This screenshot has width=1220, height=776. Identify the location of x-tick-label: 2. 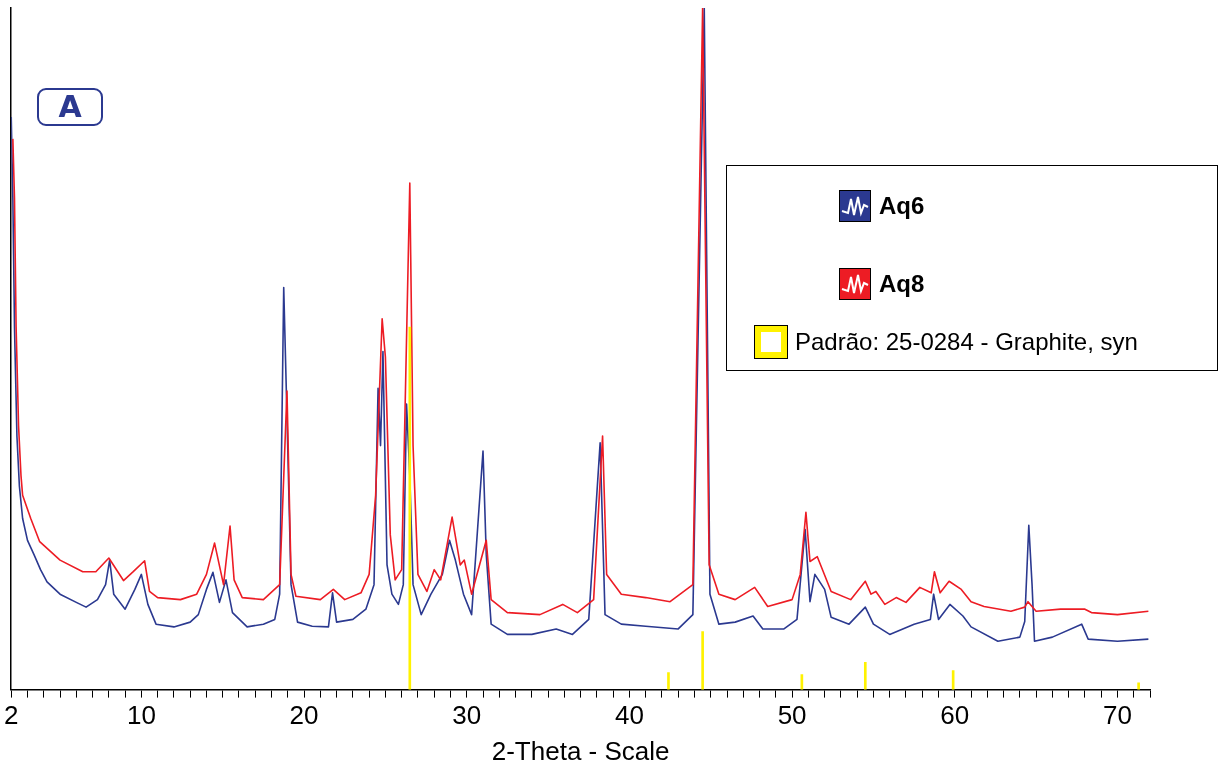
(11, 715).